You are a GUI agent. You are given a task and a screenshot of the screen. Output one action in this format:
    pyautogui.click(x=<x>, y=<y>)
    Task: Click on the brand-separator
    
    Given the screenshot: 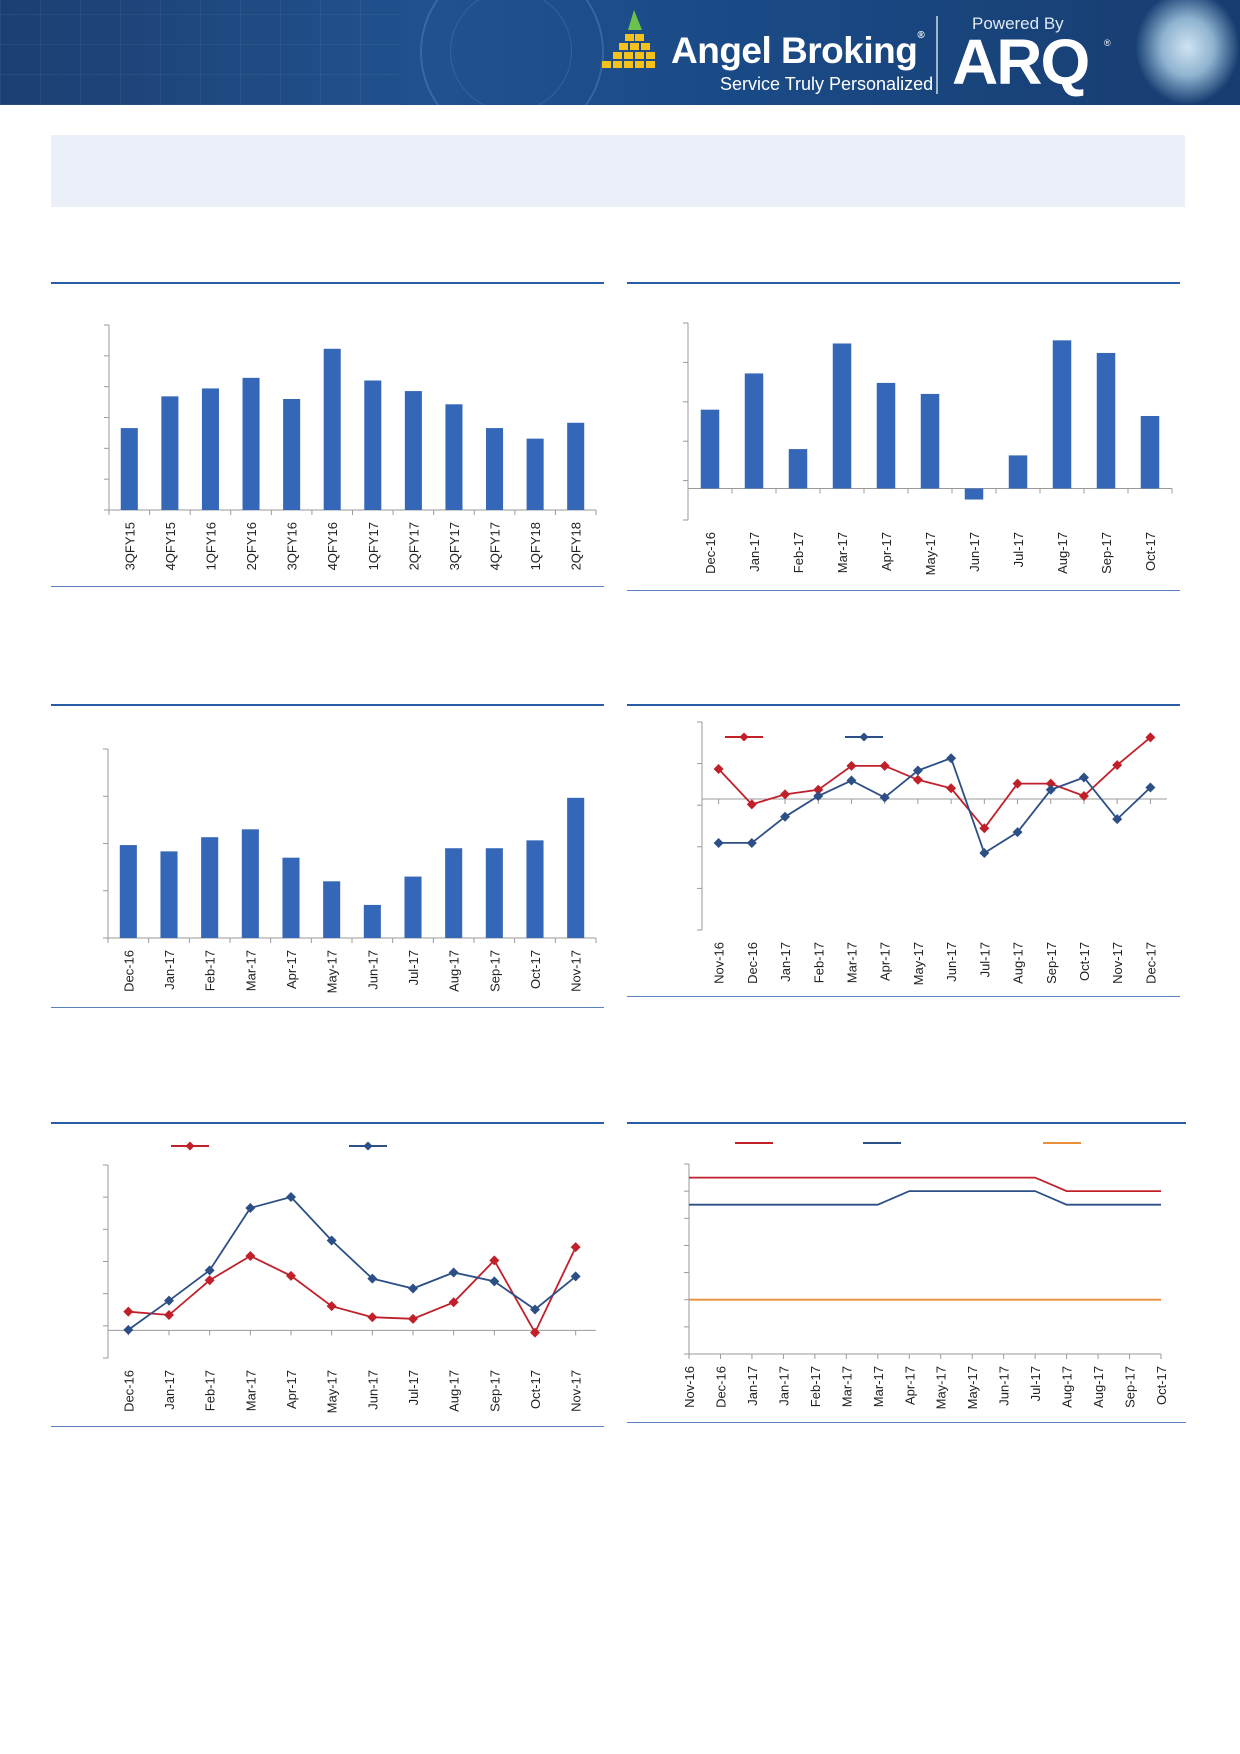 What is the action you would take?
    pyautogui.click(x=937, y=55)
    